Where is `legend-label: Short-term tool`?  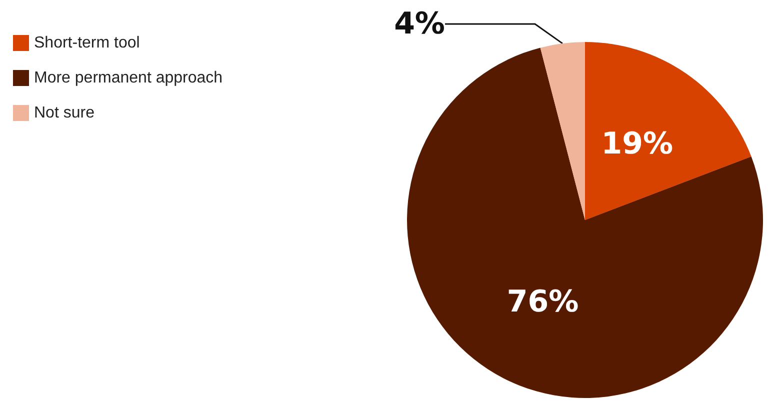
legend-label: Short-term tool is located at coordinates (87, 43).